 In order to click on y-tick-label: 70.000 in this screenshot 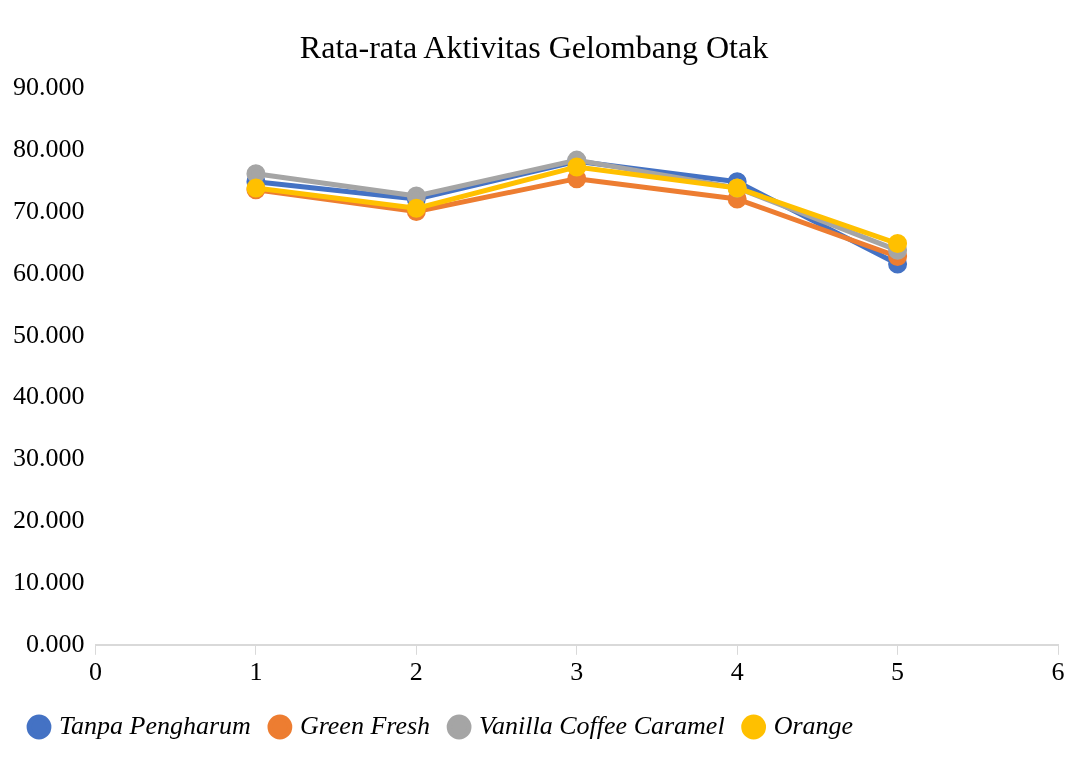, I will do `click(49, 210)`.